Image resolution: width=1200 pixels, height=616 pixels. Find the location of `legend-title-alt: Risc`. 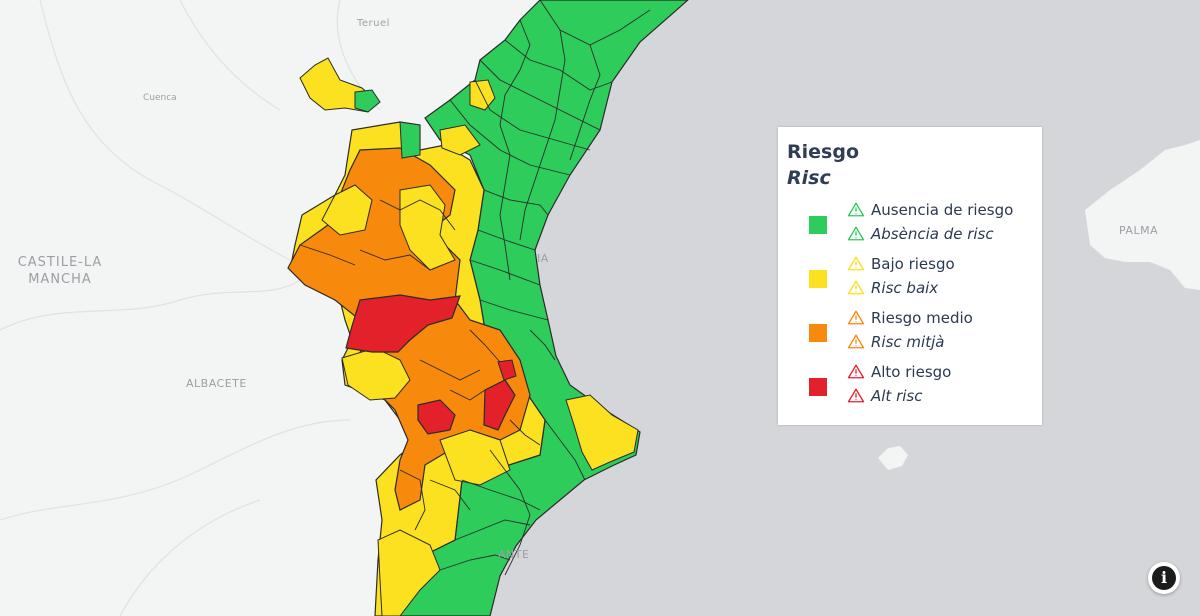

legend-title-alt: Risc is located at coordinates (809, 178).